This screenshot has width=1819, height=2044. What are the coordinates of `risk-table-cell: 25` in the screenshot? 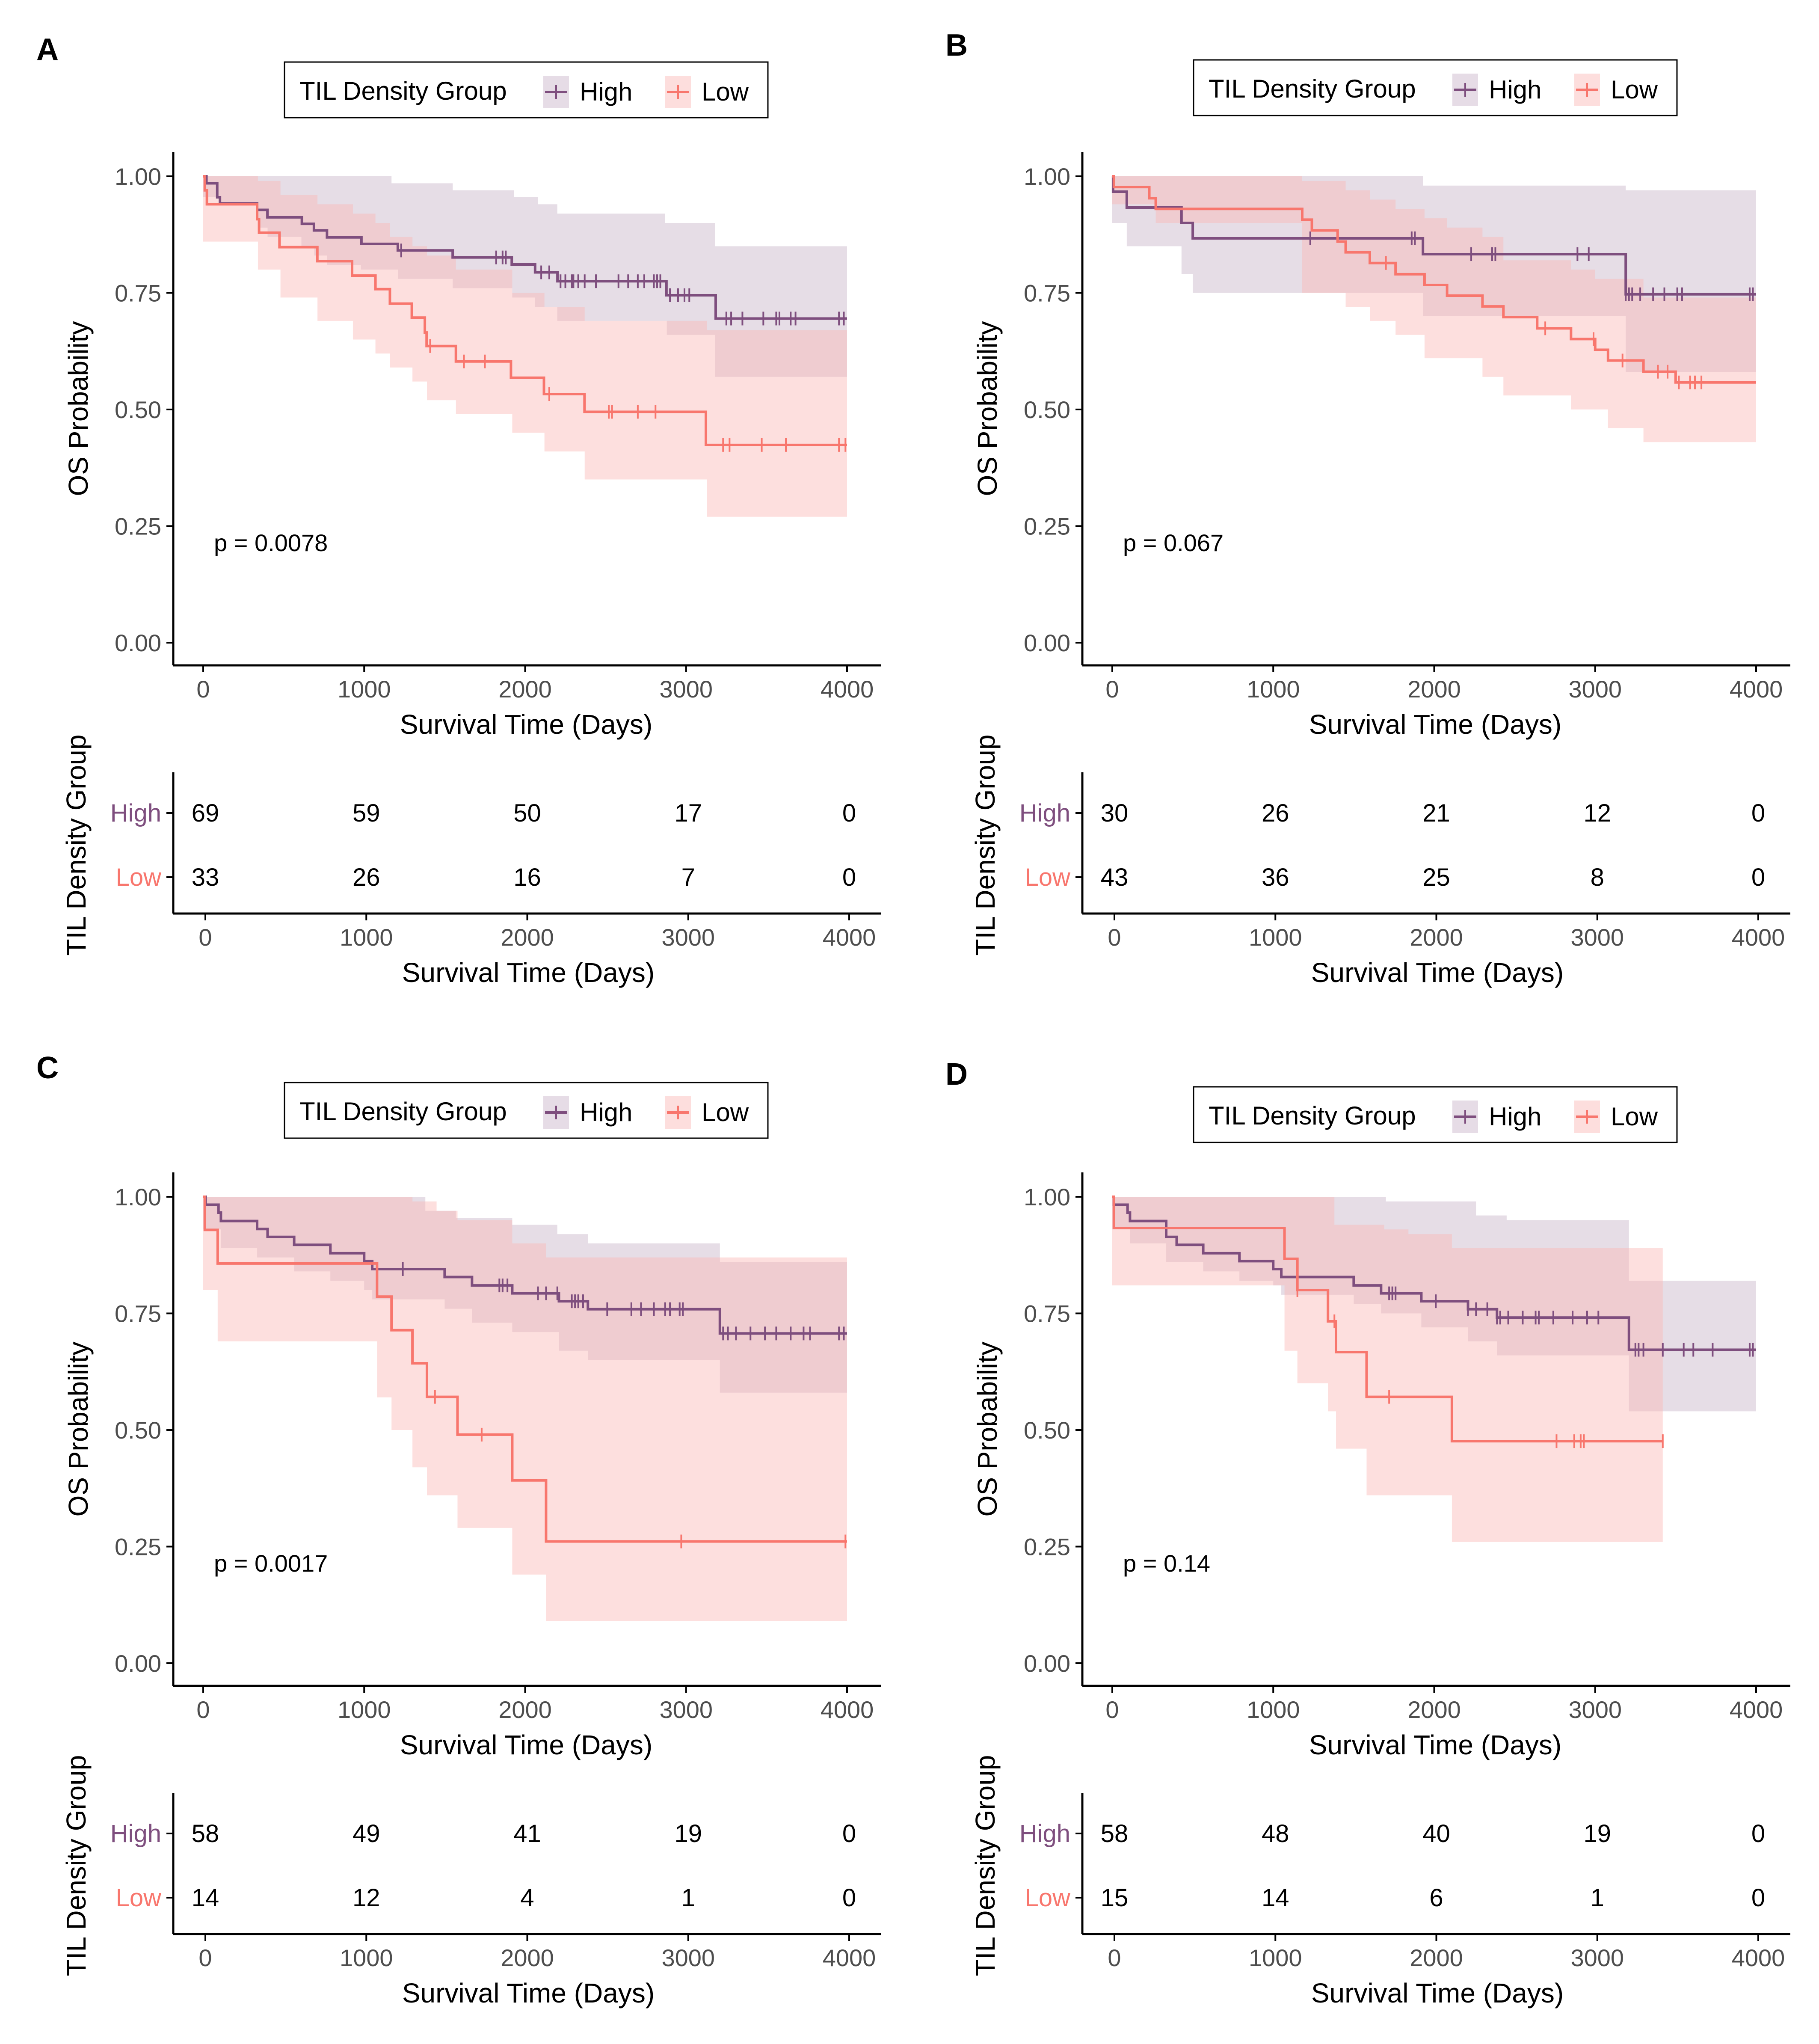 It's located at (1436, 877).